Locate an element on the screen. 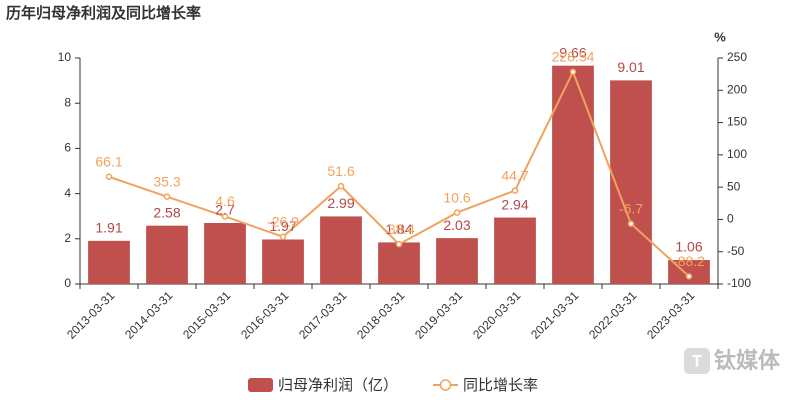 This screenshot has height=400, width=800. y2-tick-label: 50 is located at coordinates (734, 186).